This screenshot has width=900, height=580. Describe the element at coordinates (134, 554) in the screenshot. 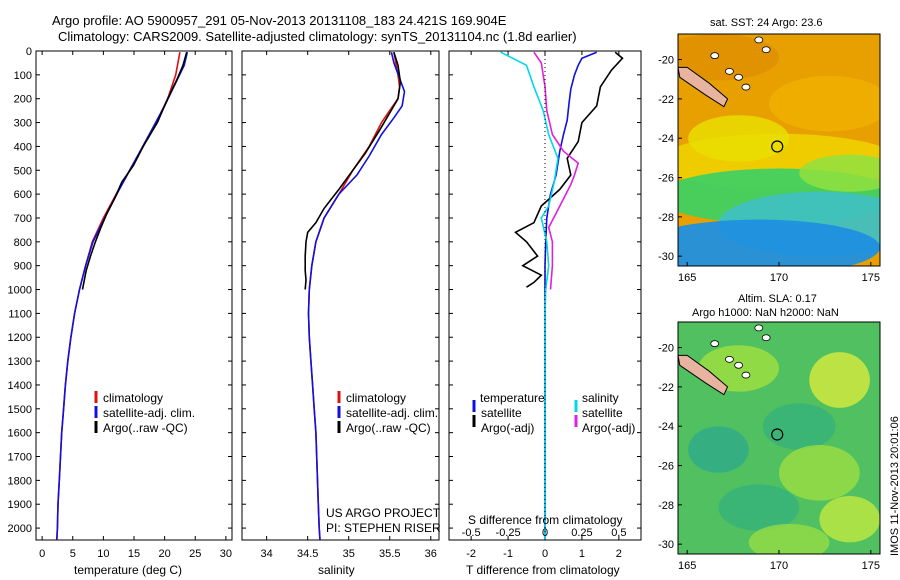

I see `x-tick-label: 15` at that location.